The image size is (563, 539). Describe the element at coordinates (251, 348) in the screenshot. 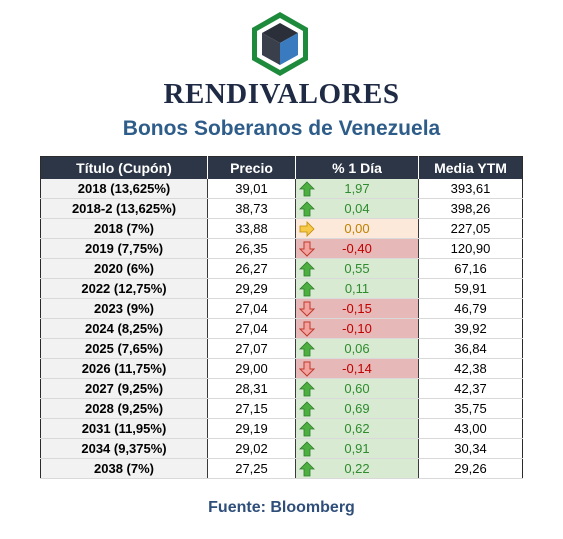

I see `bond-price: 27,07` at that location.